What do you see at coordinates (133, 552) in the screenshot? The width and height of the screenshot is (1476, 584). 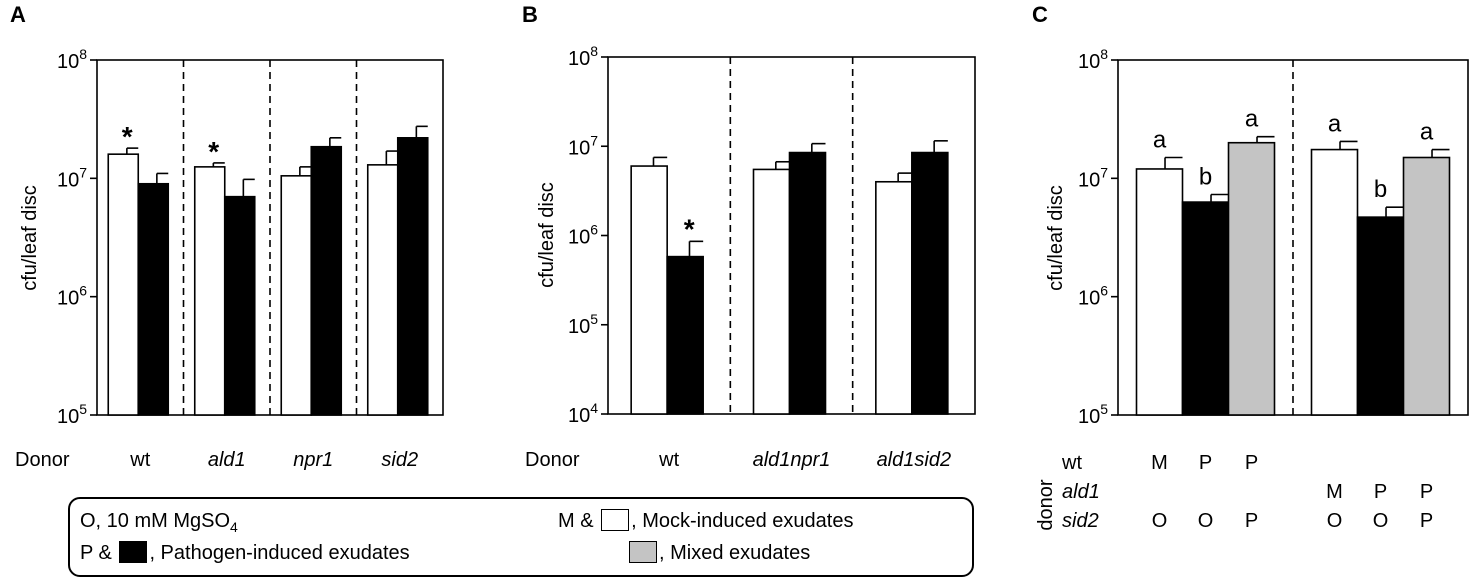 I see `pathogen-swatch` at bounding box center [133, 552].